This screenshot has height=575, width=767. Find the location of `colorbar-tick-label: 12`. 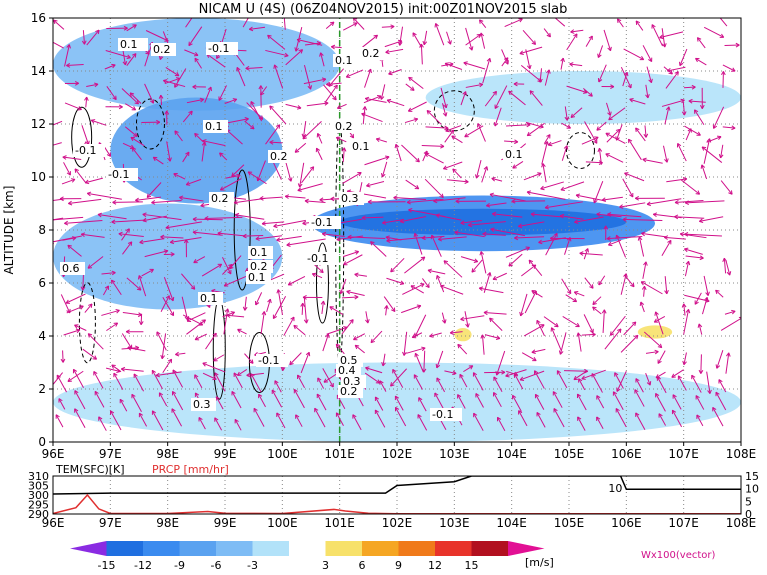

colorbar-tick-label: 12 is located at coordinates (435, 565).